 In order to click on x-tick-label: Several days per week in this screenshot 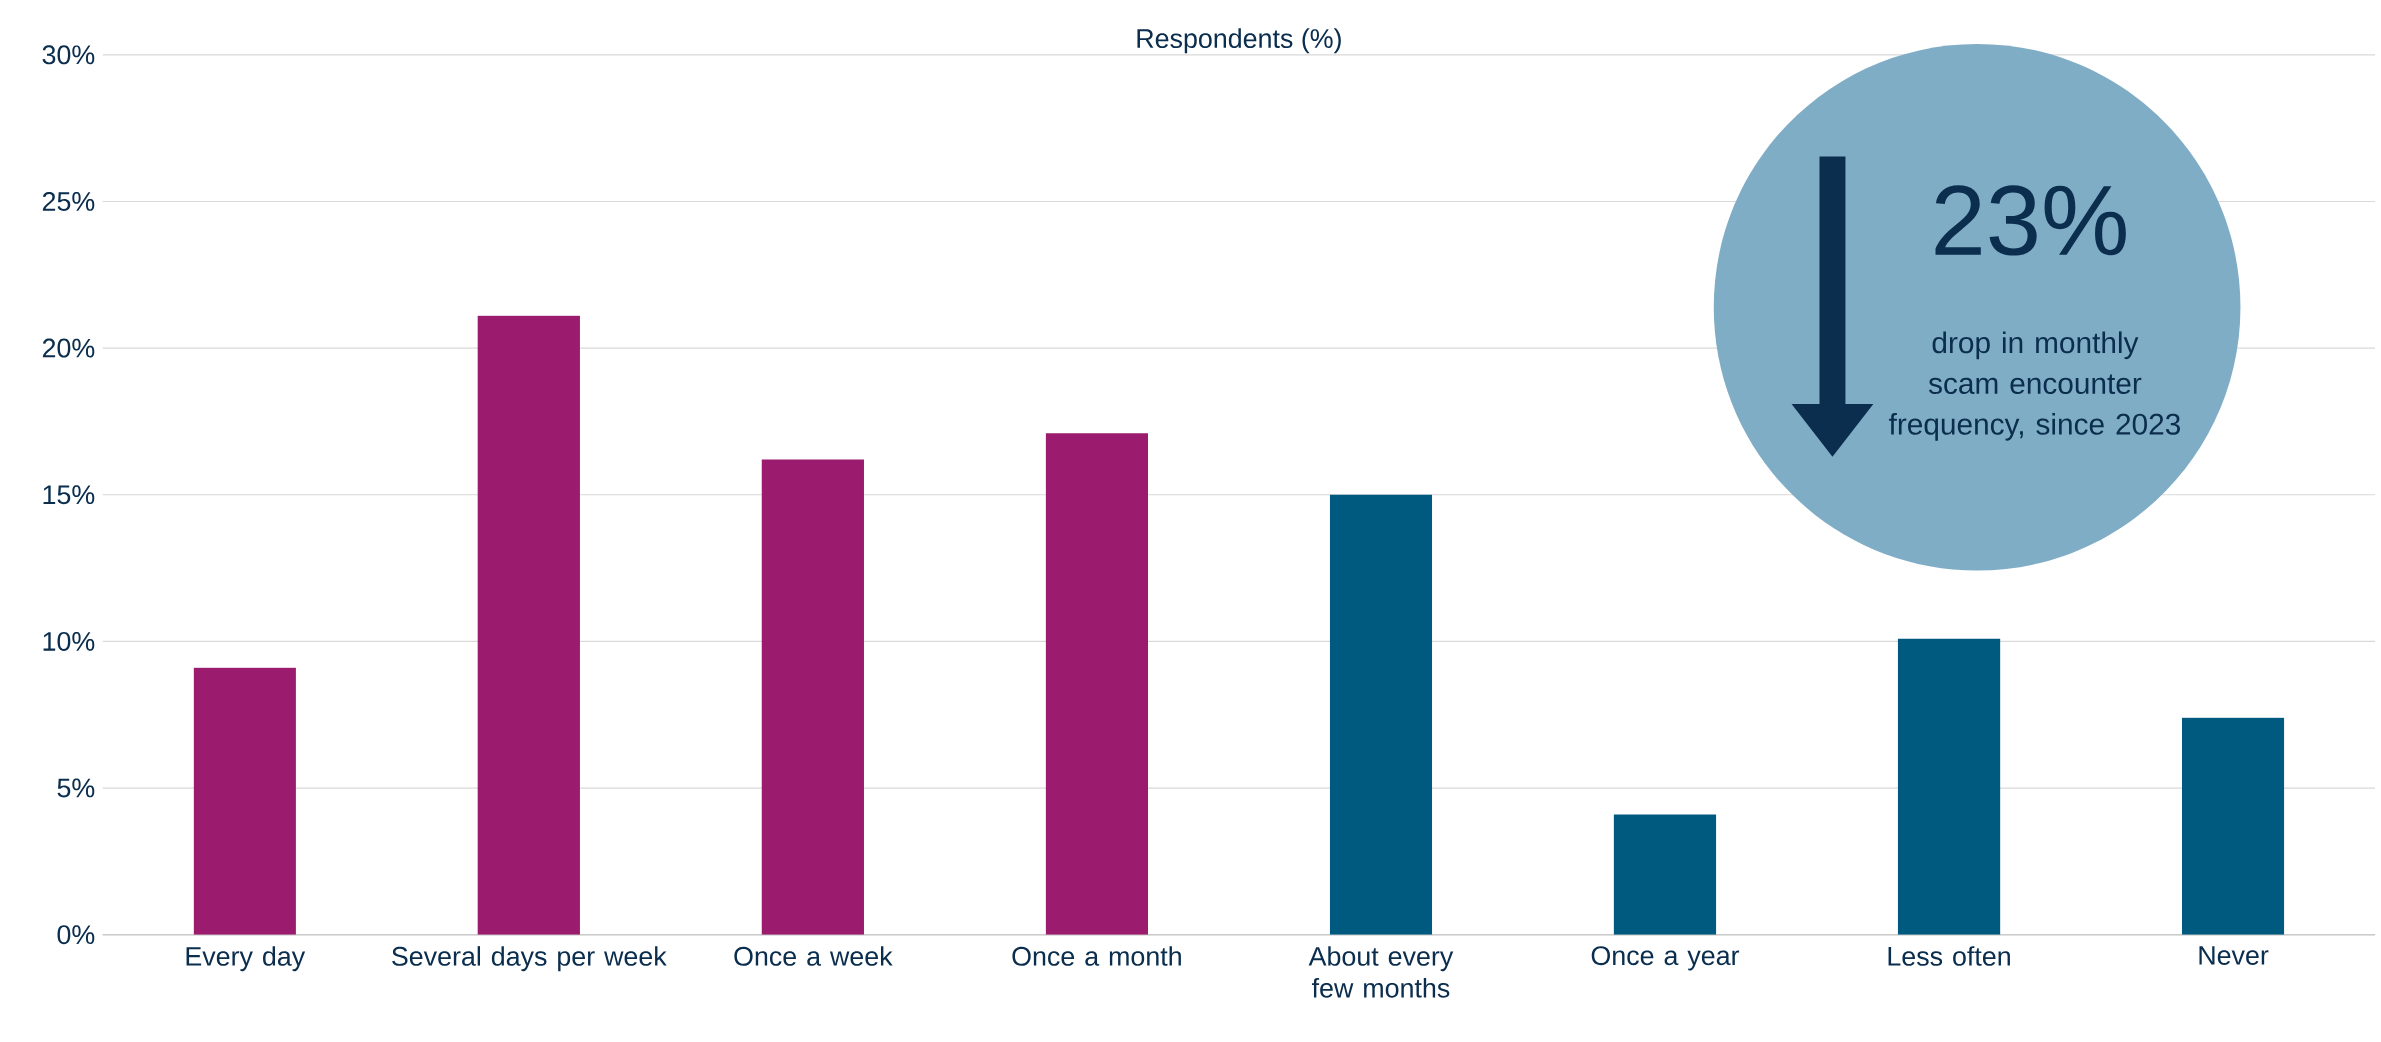, I will do `click(529, 958)`.